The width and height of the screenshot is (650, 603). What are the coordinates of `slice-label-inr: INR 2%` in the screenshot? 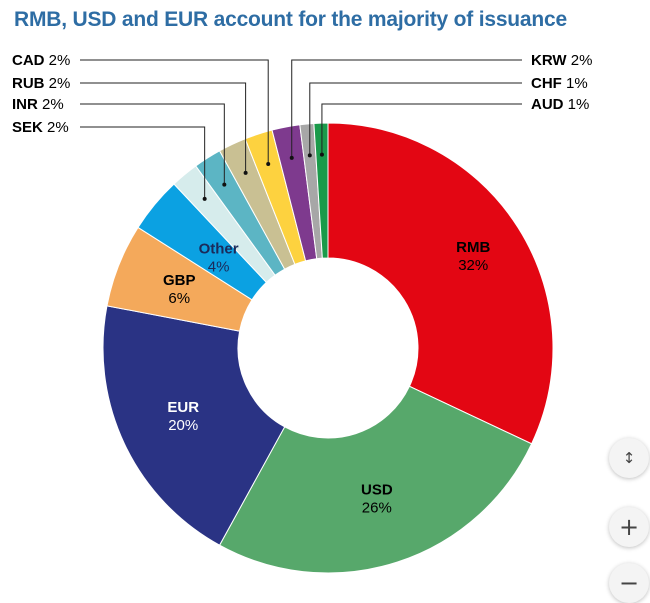 It's located at (38, 104).